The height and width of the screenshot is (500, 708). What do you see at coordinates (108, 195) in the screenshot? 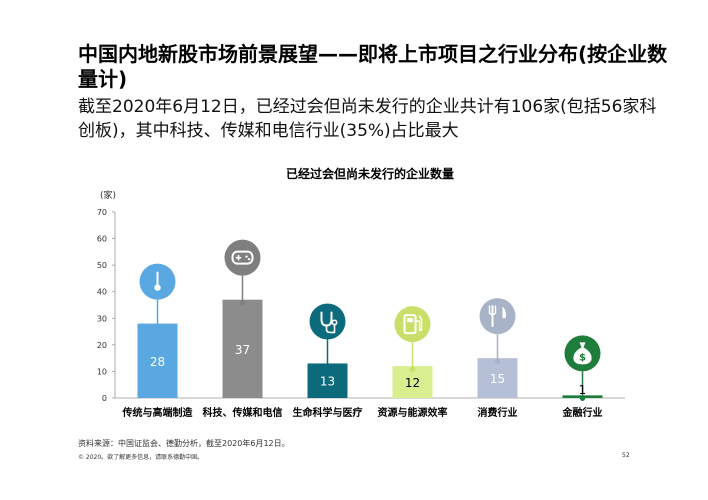
I see `y-axis-unit-label: (家)` at bounding box center [108, 195].